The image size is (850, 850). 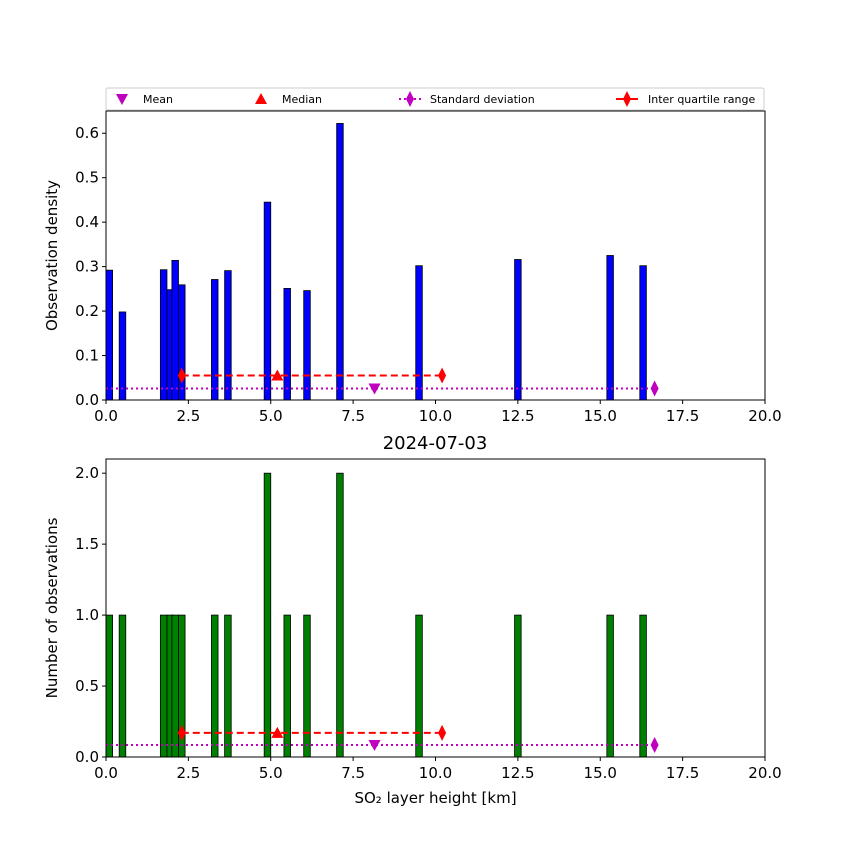 I want to click on legend-mean-label: Mean, so click(x=158, y=99).